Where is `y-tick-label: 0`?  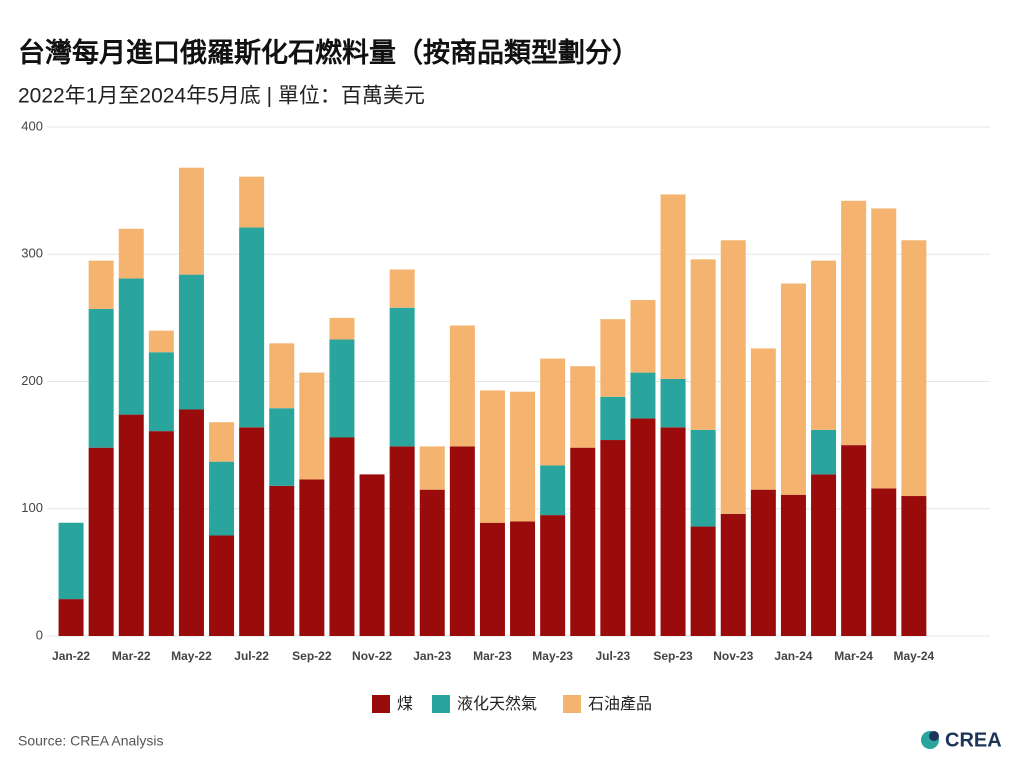
y-tick-label: 0 is located at coordinates (39, 634).